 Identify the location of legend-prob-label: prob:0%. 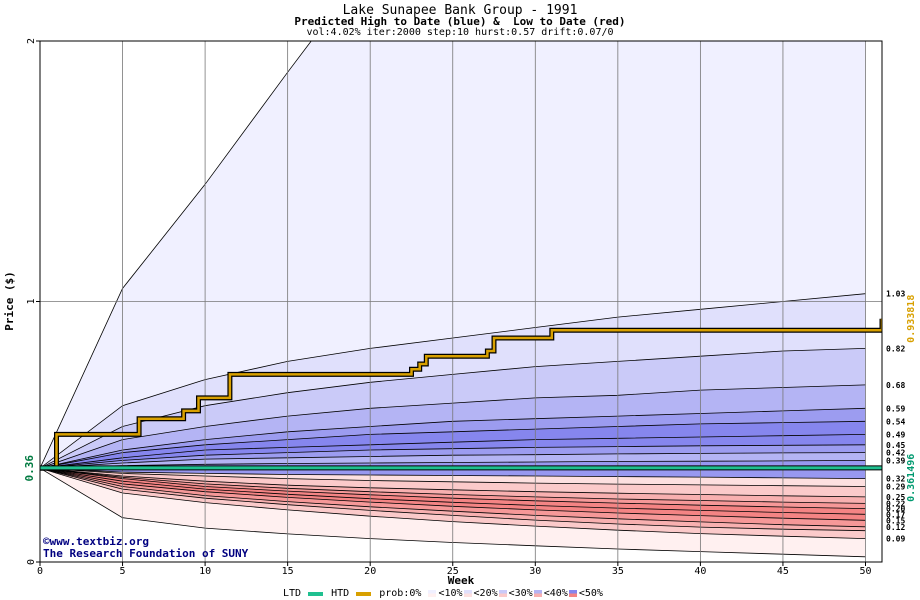
(400, 594).